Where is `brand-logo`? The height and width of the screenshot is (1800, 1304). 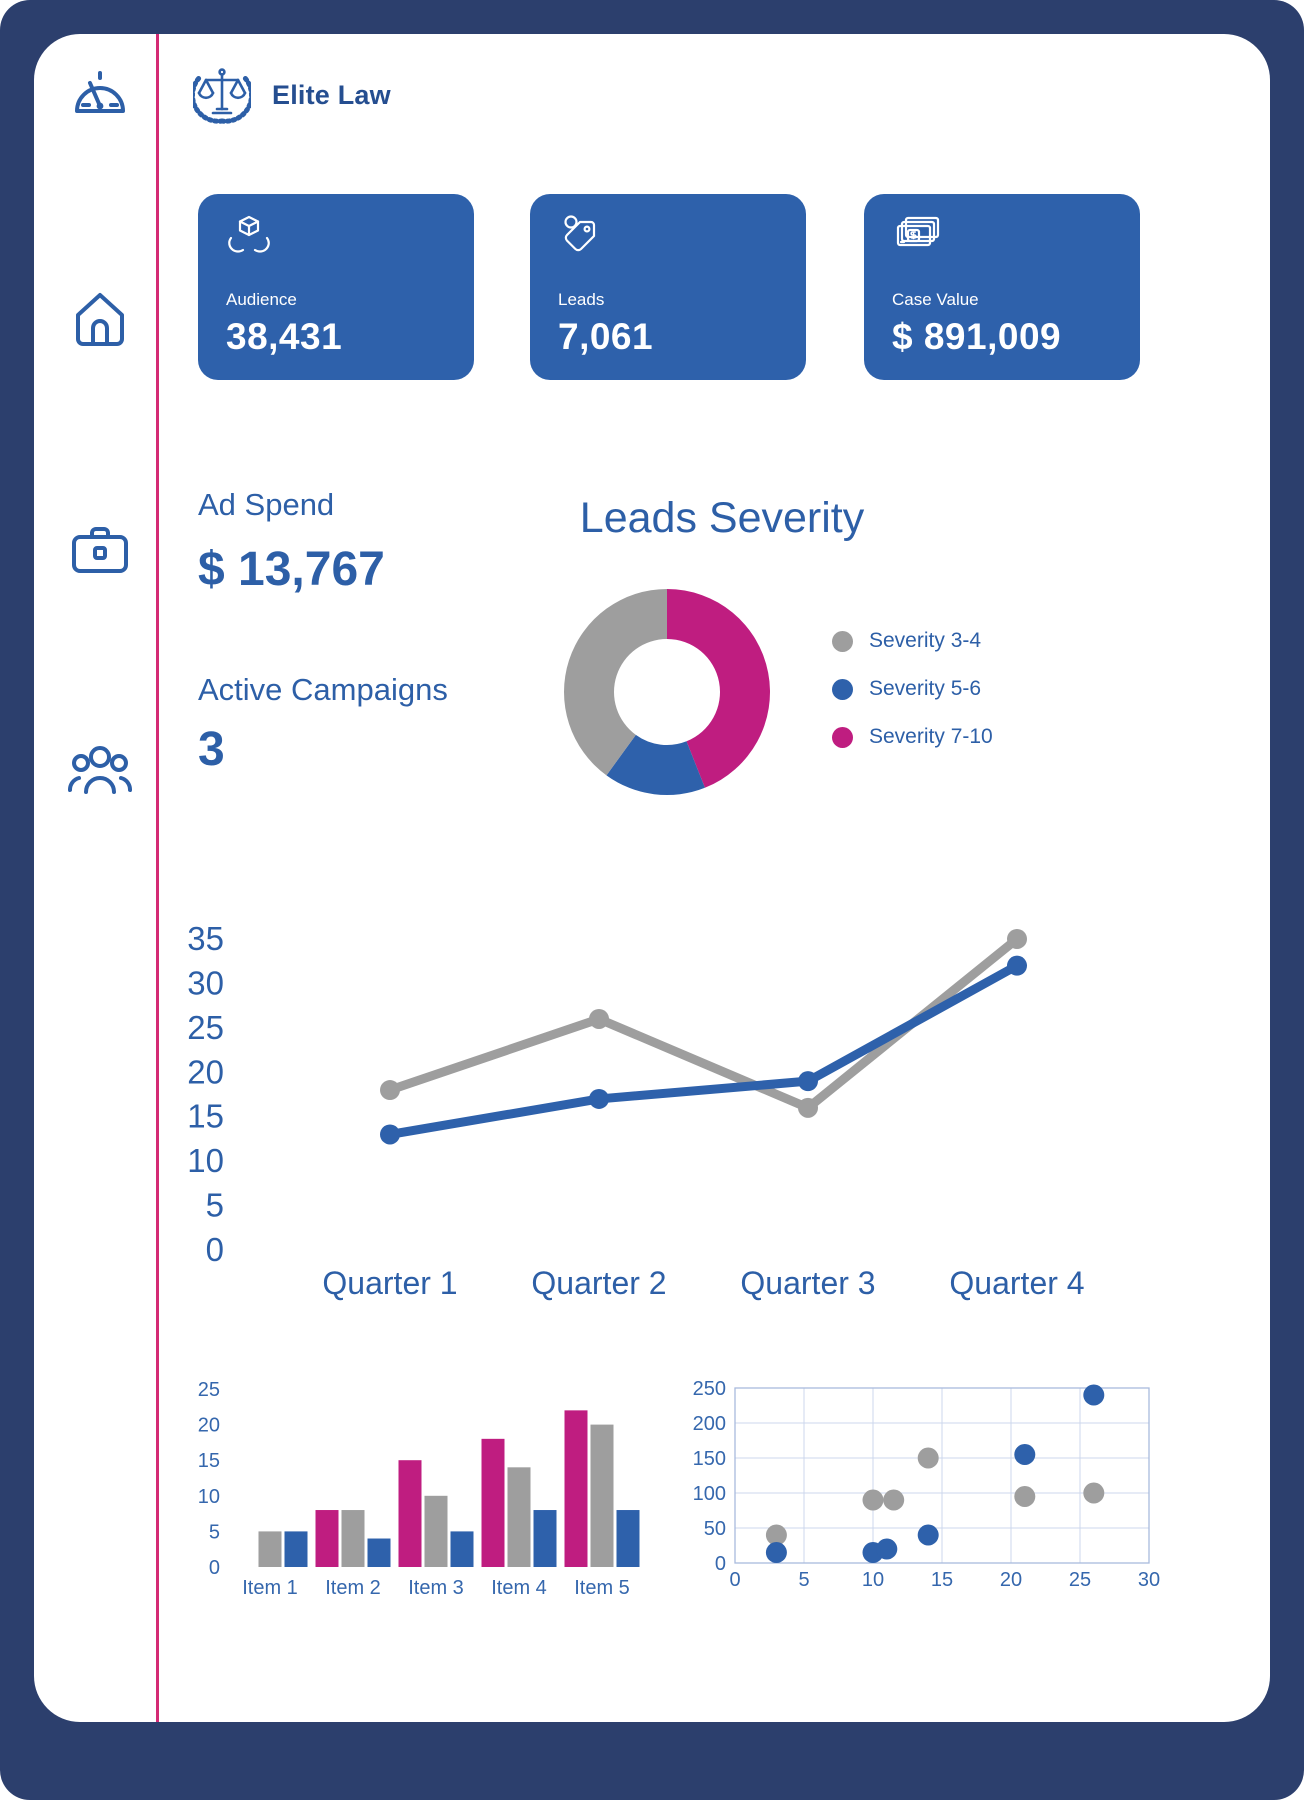
brand-logo is located at coordinates (222, 96).